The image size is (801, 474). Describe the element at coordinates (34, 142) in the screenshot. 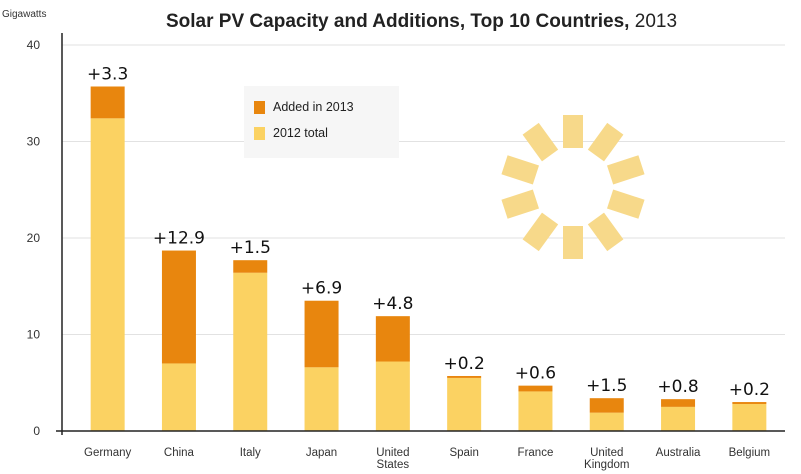

I see `y-tick-label-30: 30` at that location.